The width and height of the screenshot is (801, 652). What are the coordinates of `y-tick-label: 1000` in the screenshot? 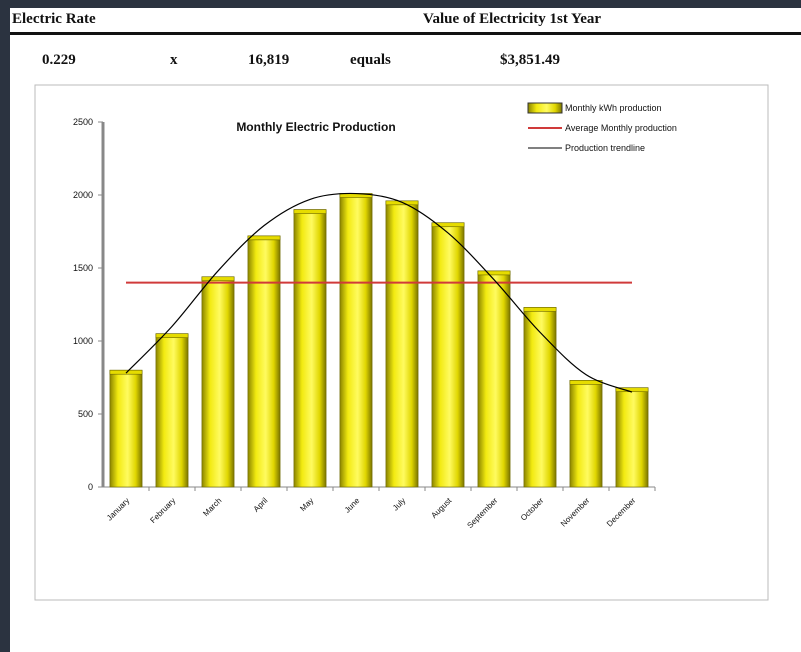 It's located at (83, 341).